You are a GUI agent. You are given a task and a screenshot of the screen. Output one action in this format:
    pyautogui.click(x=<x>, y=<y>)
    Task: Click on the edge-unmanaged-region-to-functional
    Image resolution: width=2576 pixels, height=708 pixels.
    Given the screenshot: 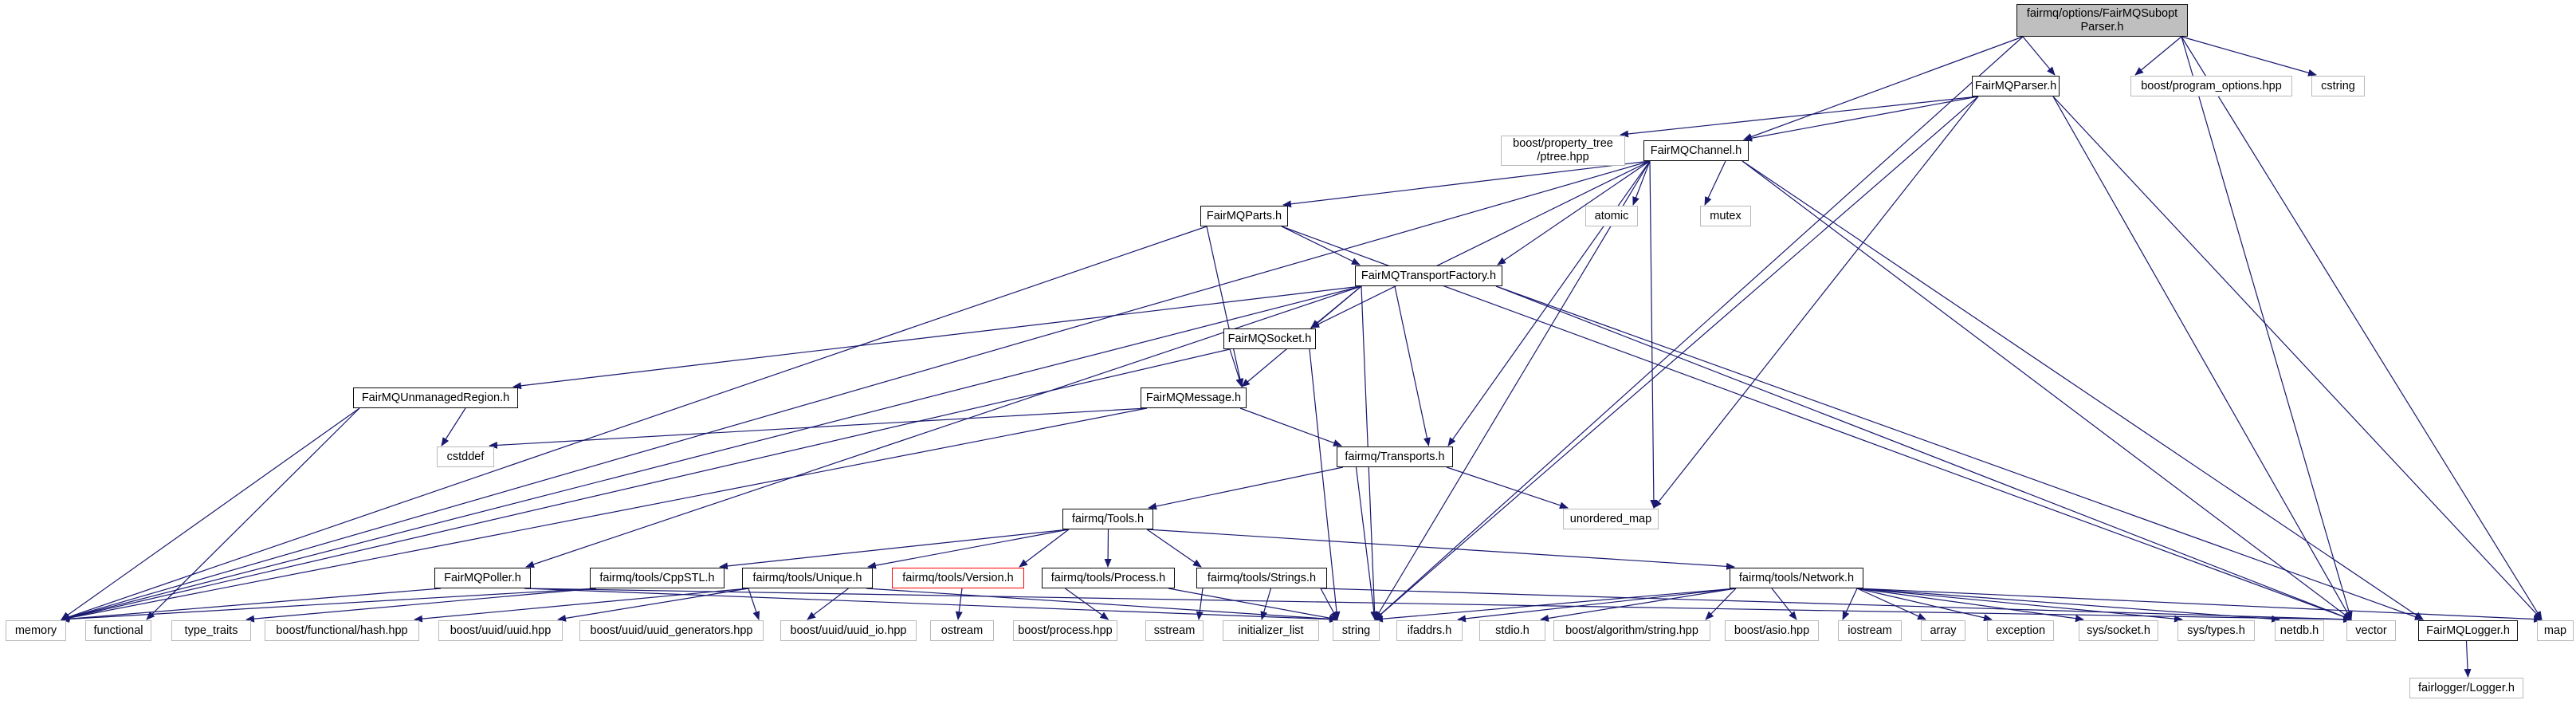 What is the action you would take?
    pyautogui.click(x=253, y=513)
    